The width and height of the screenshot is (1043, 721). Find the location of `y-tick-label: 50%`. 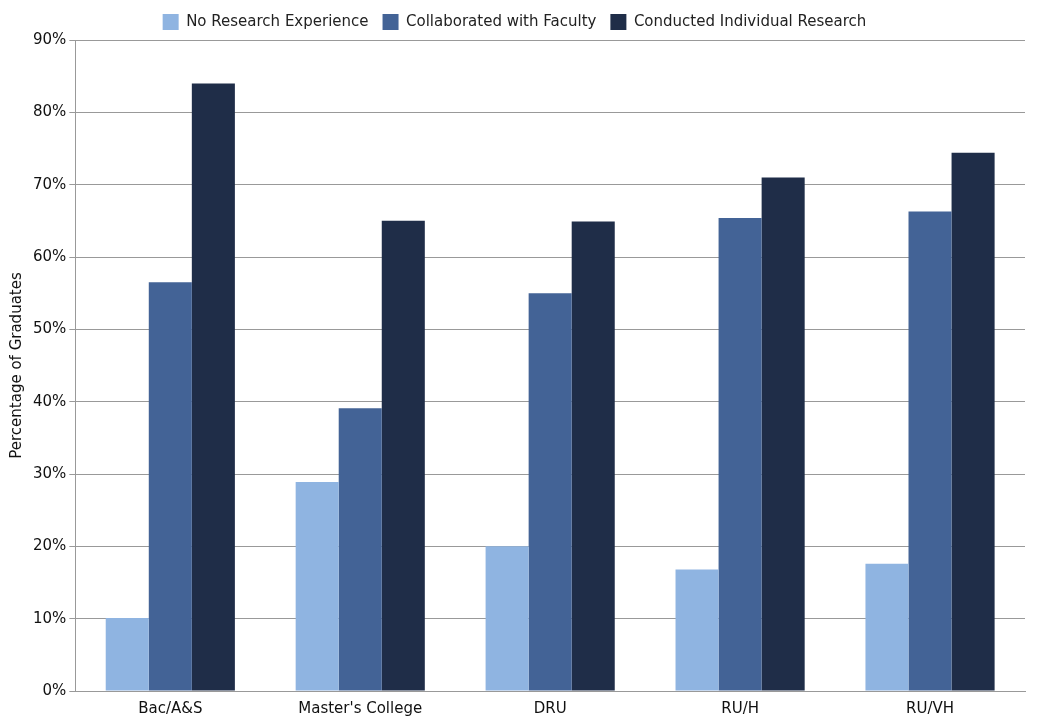

y-tick-label: 50% is located at coordinates (50, 328).